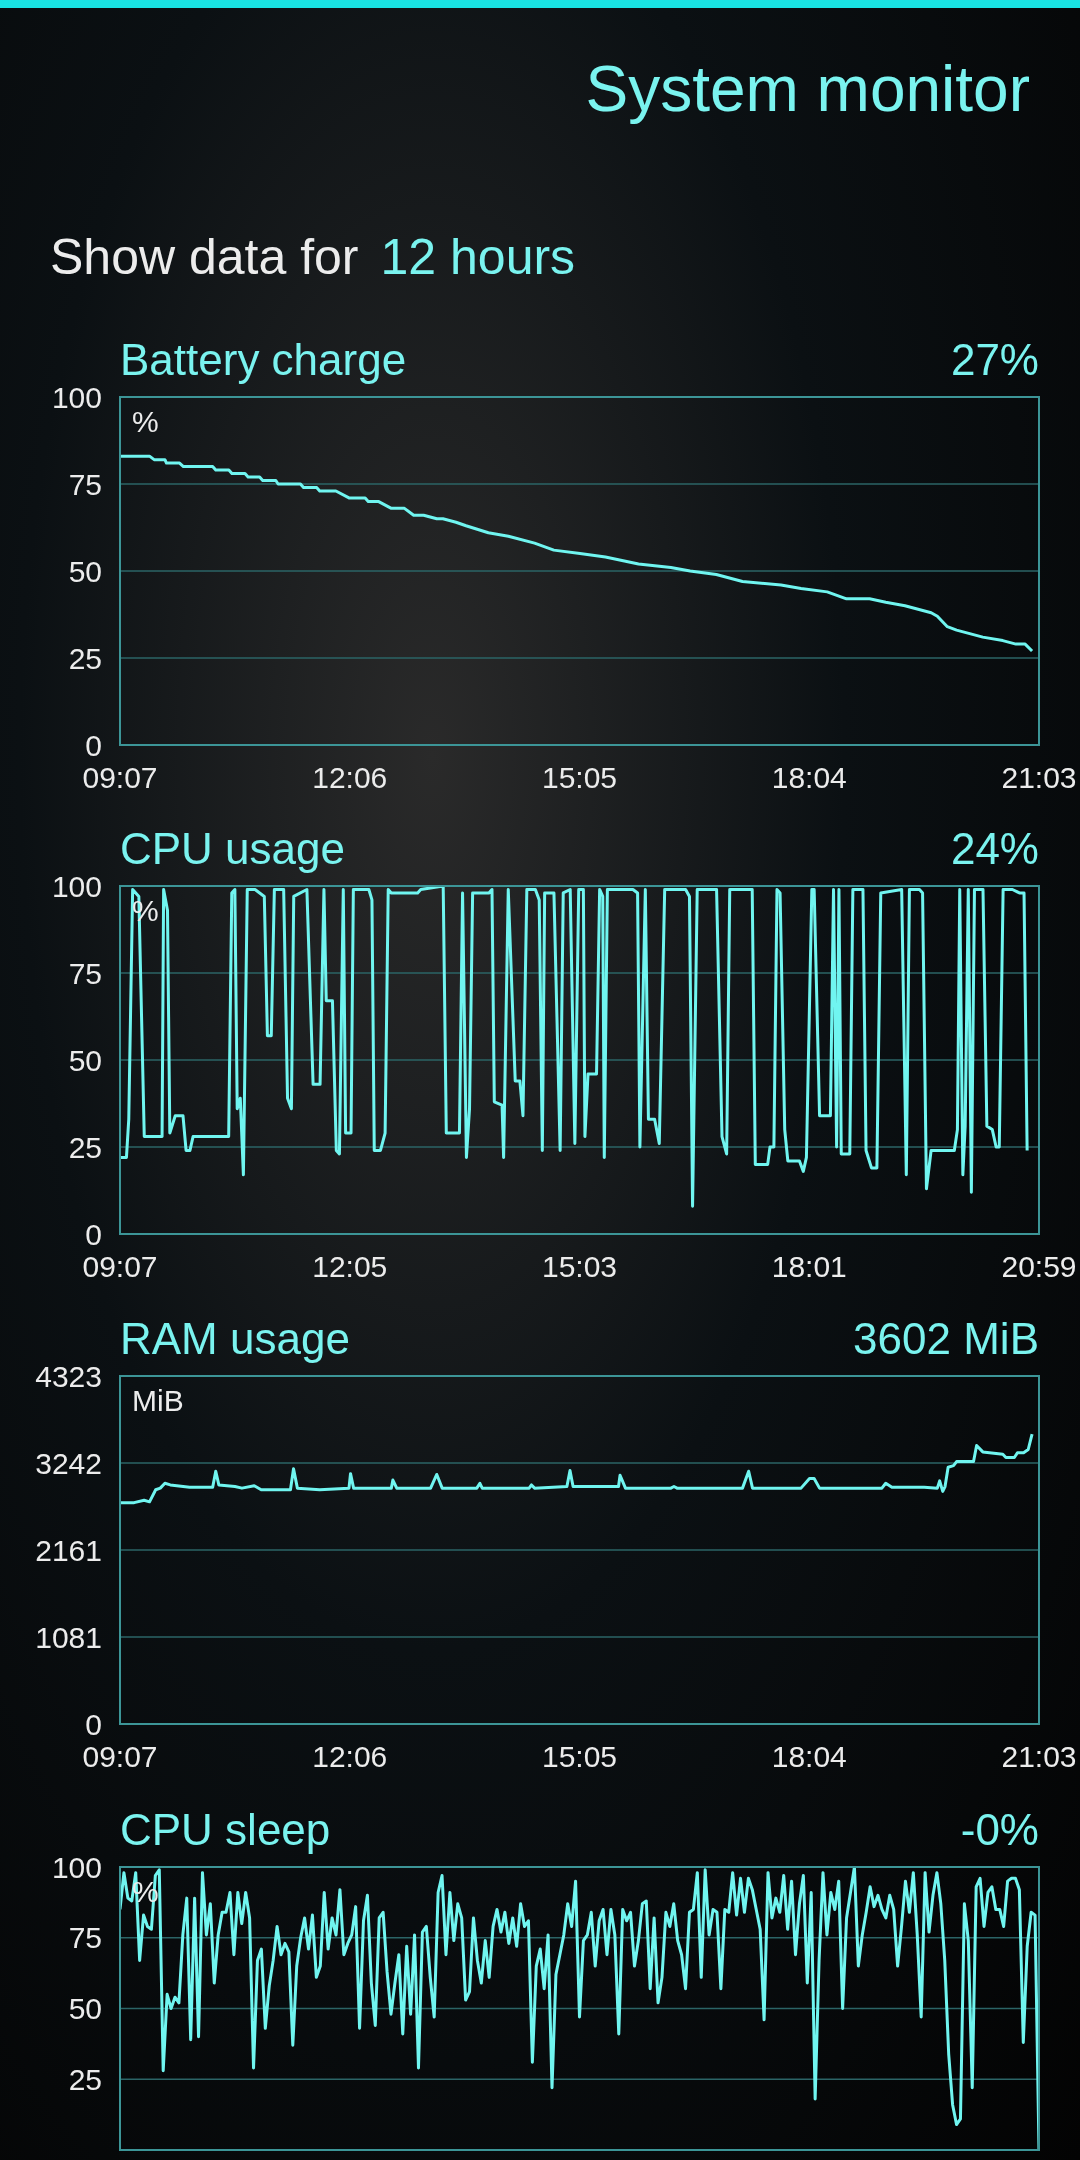 The height and width of the screenshot is (2160, 1080). What do you see at coordinates (994, 360) in the screenshot?
I see `text: 27%` at bounding box center [994, 360].